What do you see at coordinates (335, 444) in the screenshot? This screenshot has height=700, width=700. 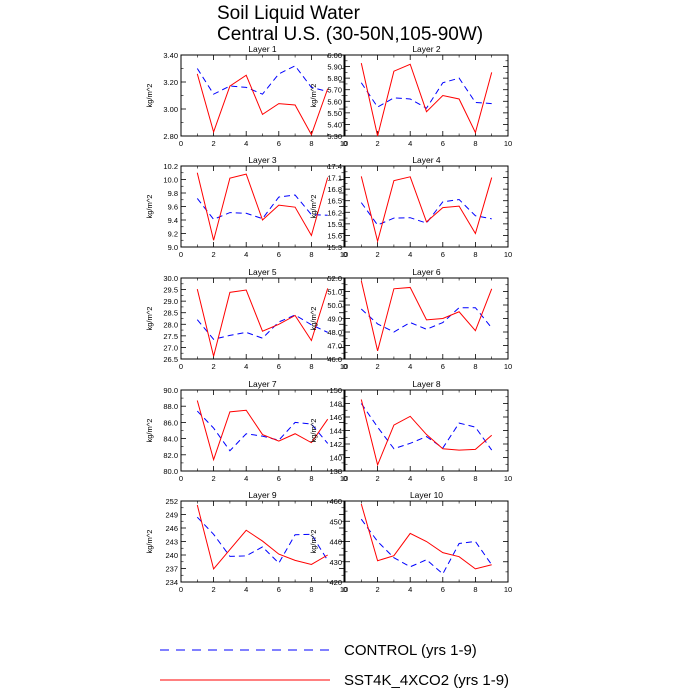 I see `y-tick-label: 142` at bounding box center [335, 444].